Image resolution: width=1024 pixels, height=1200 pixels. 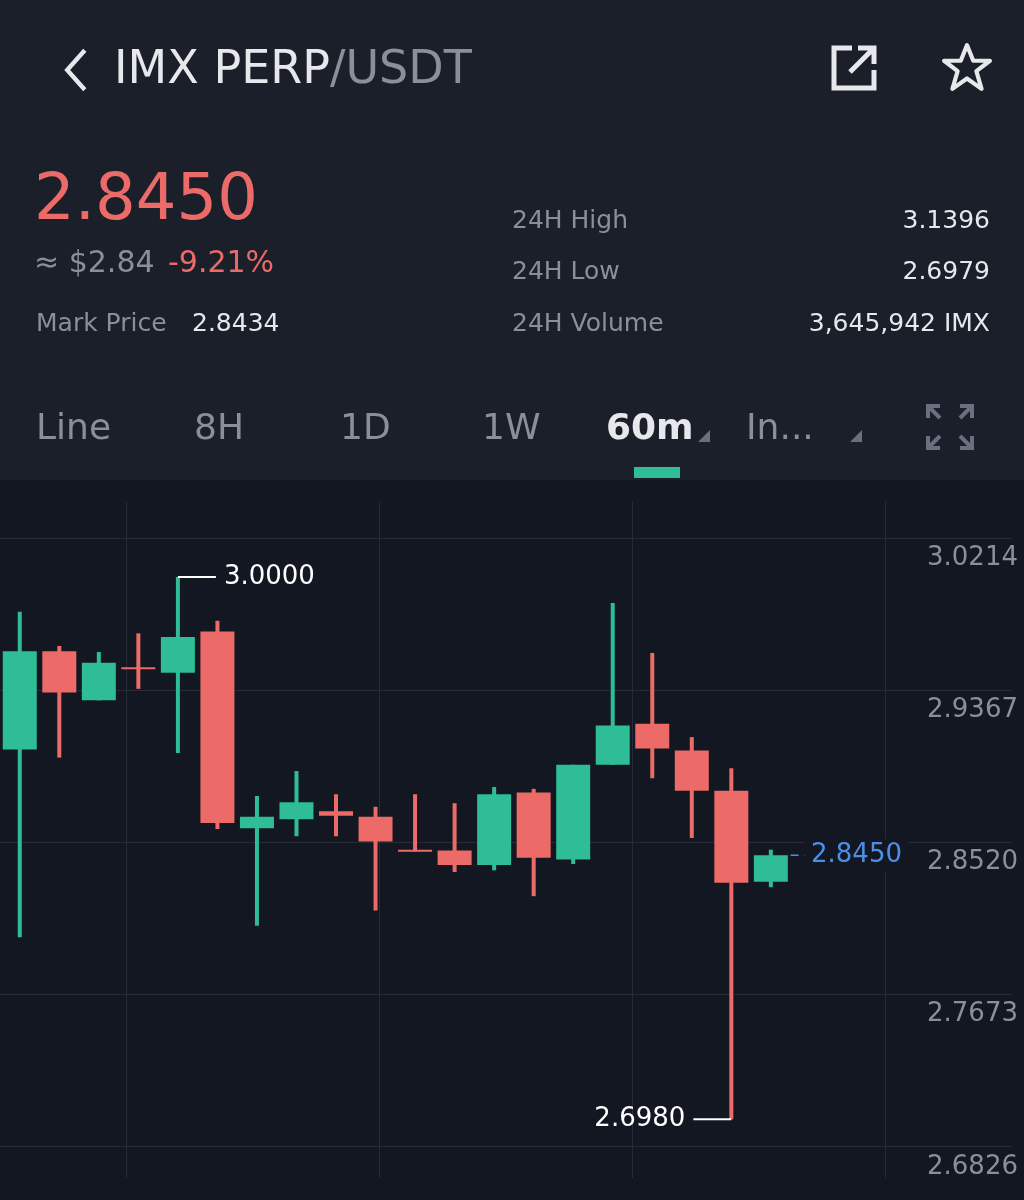 What do you see at coordinates (946, 270) in the screenshot?
I see `text: 2.6979` at bounding box center [946, 270].